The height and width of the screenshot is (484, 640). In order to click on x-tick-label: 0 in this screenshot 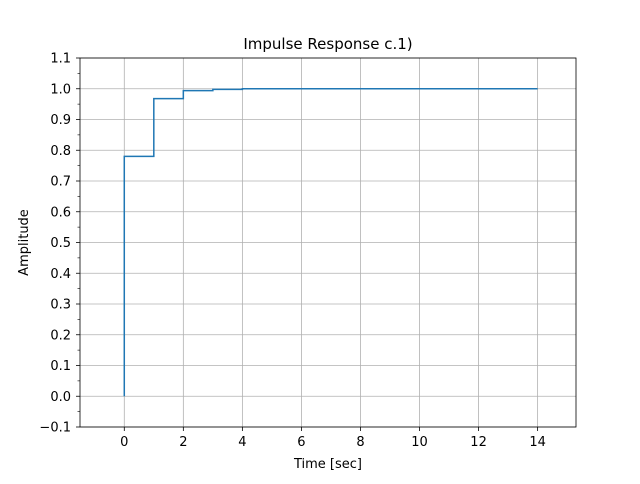, I will do `click(124, 442)`.